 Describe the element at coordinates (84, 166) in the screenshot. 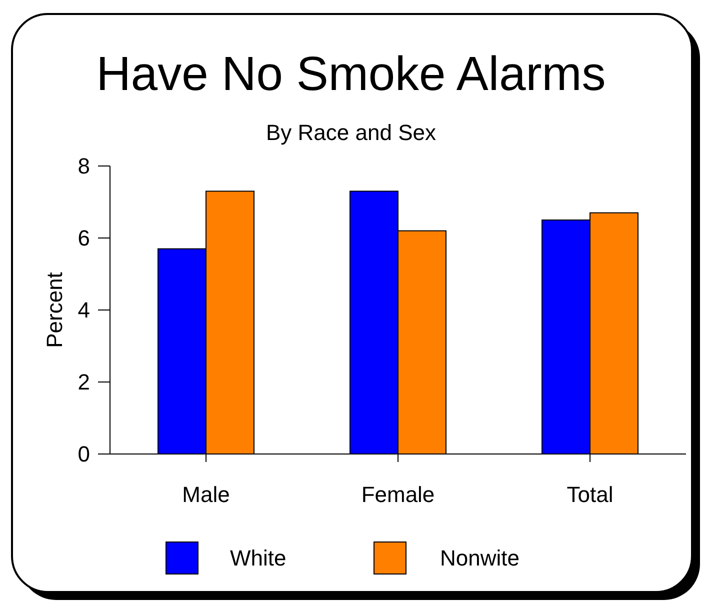

I see `y-tick-label: 8` at that location.